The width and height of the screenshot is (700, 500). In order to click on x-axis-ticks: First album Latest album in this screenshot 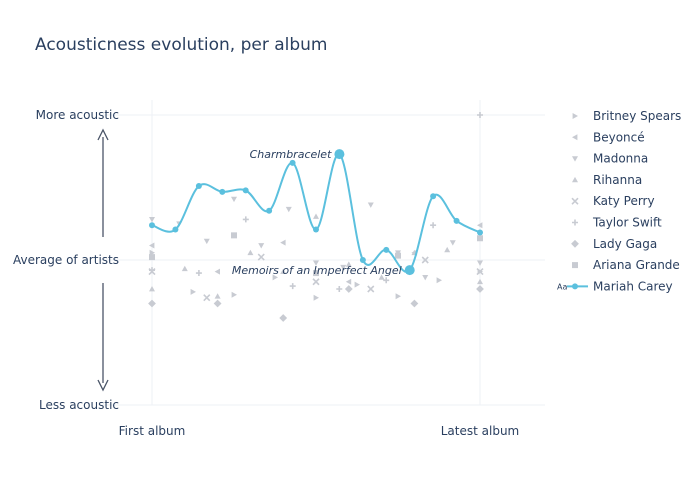, I will do `click(319, 431)`.